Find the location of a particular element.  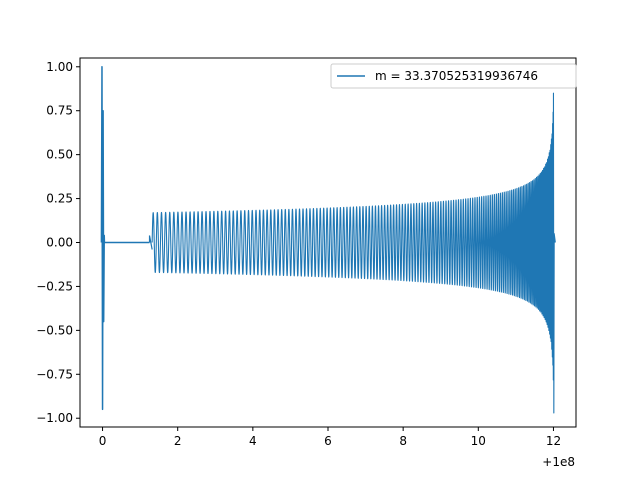

y-tick-label: 0.50 is located at coordinates (59, 155).